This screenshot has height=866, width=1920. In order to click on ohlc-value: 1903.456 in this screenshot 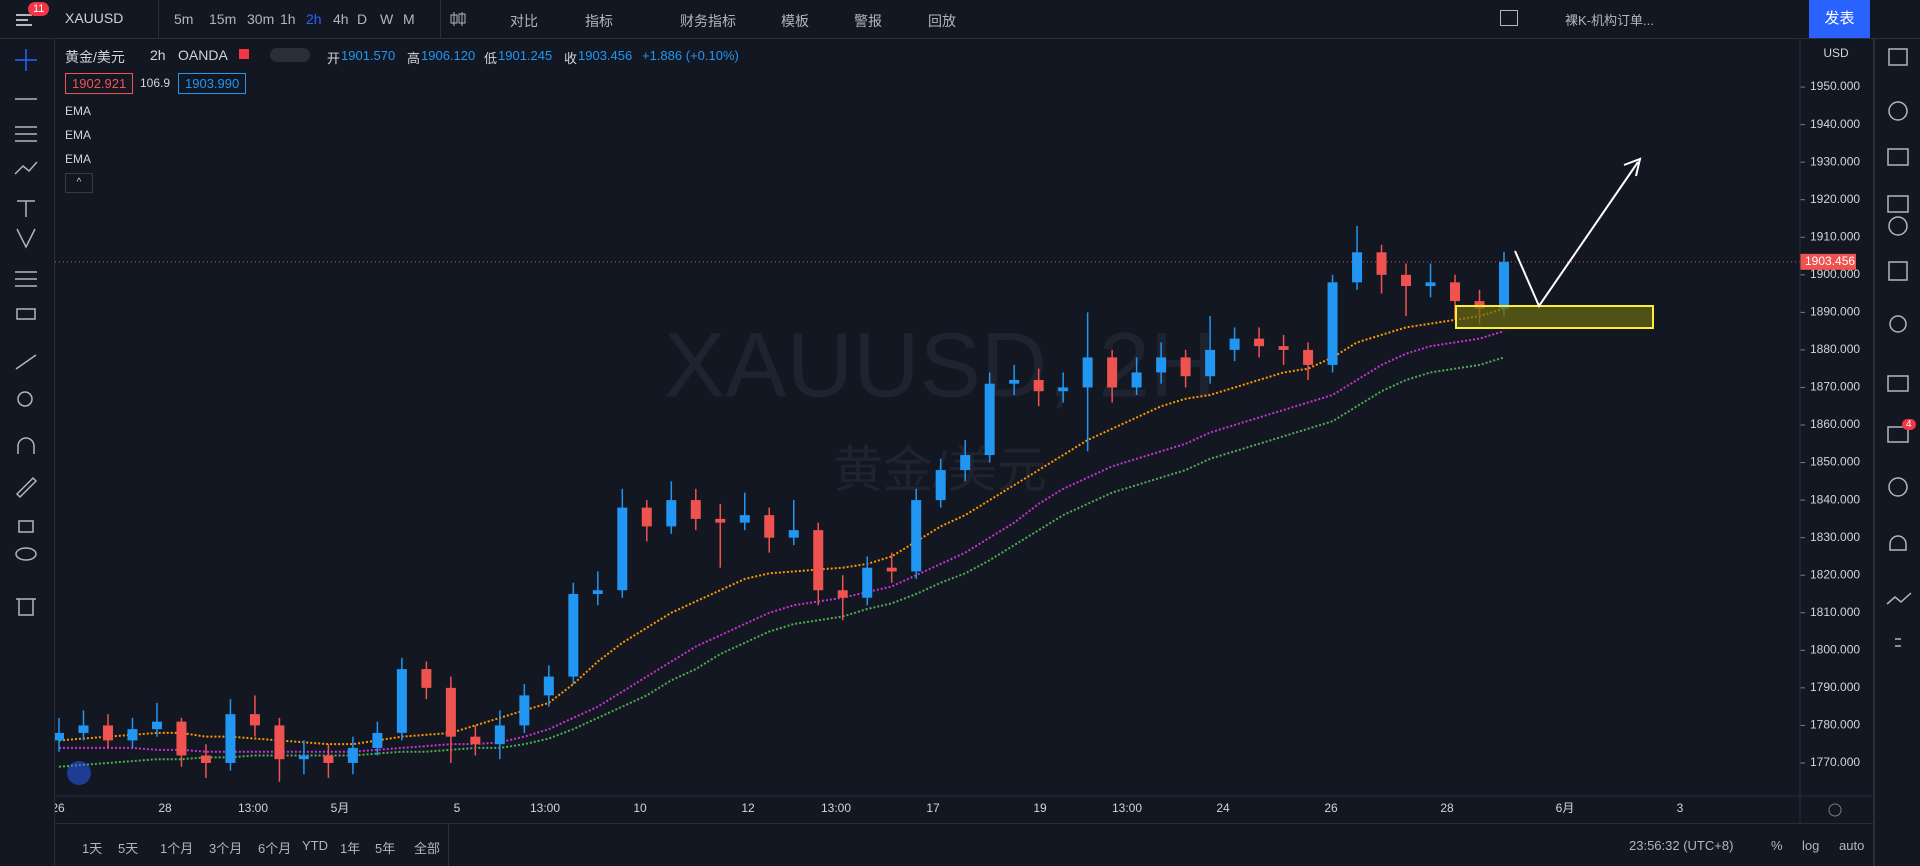, I will do `click(605, 55)`.